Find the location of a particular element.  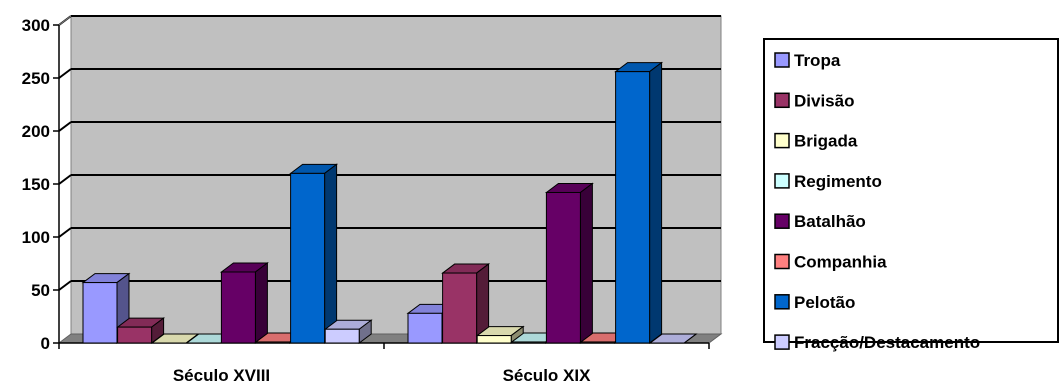

x-category-label: Século XIX is located at coordinates (547, 374).